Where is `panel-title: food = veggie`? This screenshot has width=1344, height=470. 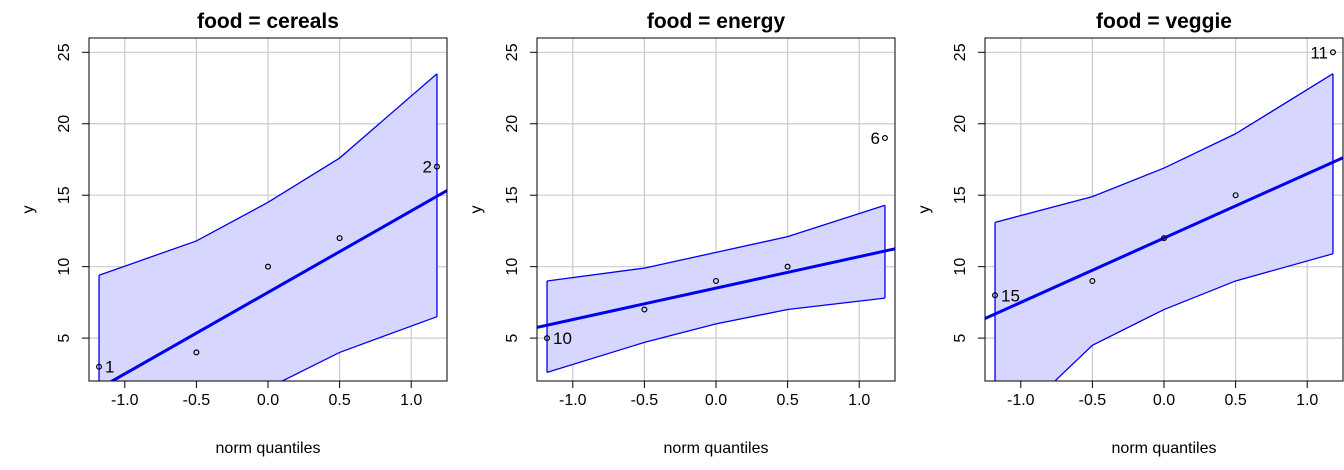 panel-title: food = veggie is located at coordinates (1164, 21).